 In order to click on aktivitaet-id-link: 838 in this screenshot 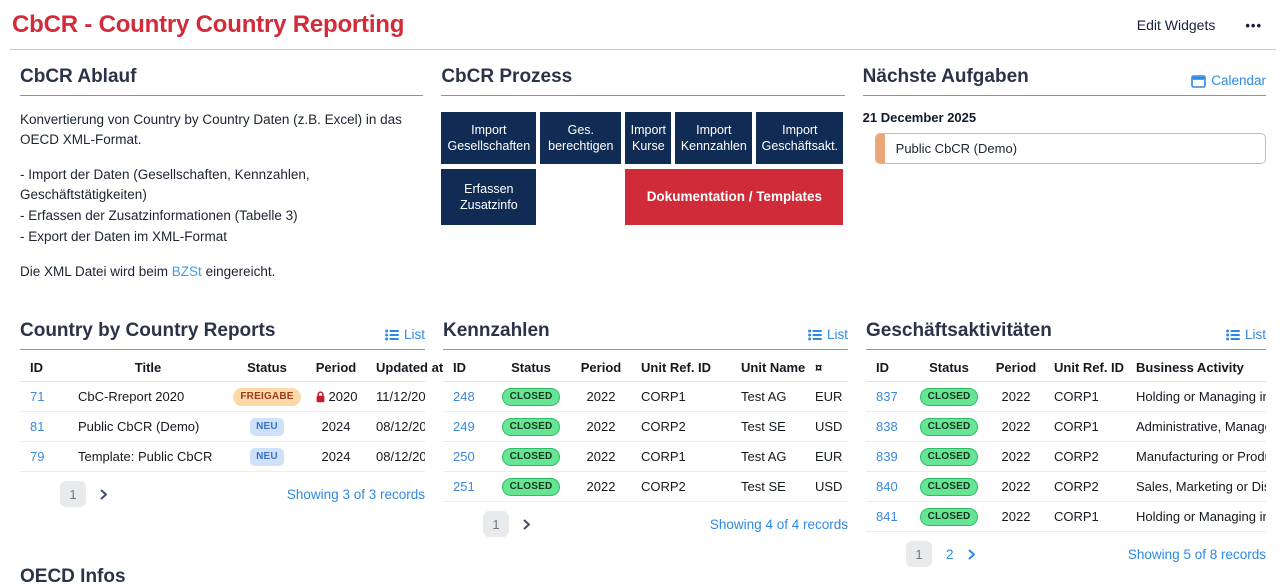, I will do `click(887, 426)`.